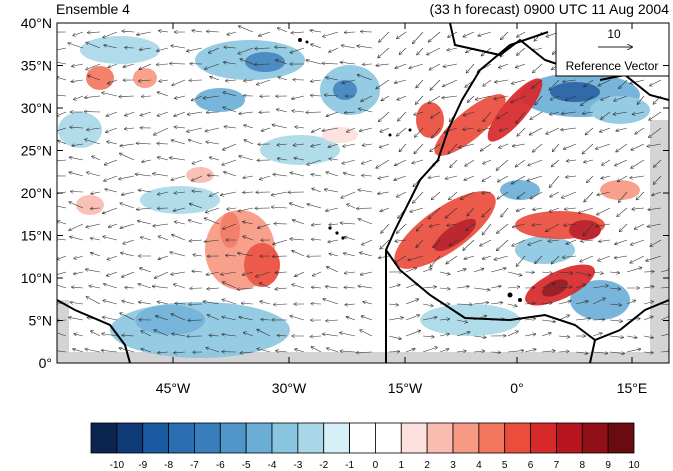 The width and height of the screenshot is (673, 471). Describe the element at coordinates (612, 49) in the screenshot. I see `reference-vector-legend: 10 Reference Vector` at that location.